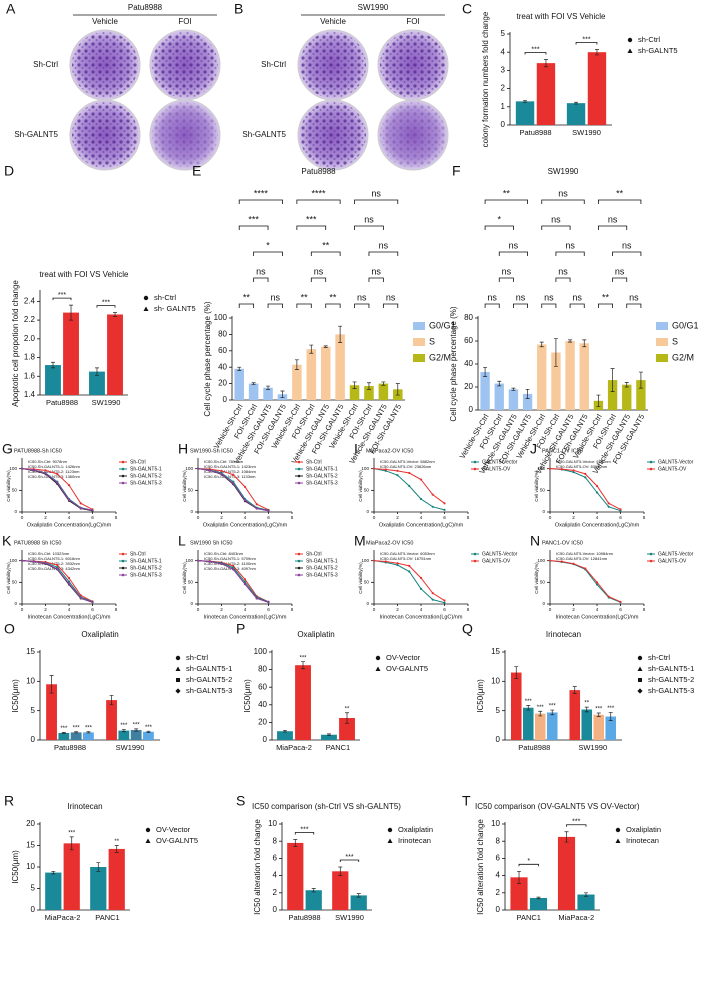 Image resolution: width=705 pixels, height=995 pixels. Describe the element at coordinates (322, 476) in the screenshot. I see `legend-label: Sh-GALNT5-2` at that location.